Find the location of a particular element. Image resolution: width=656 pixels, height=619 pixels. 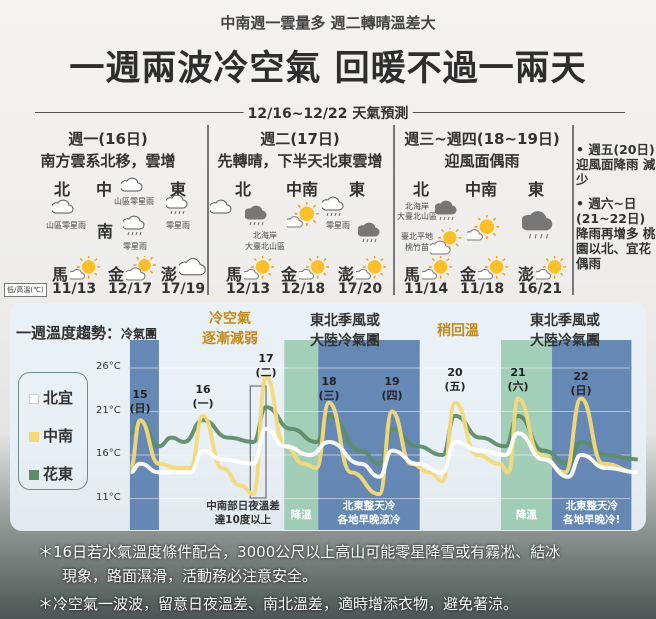

panel1-summary: 南方雲系北移，雲增 is located at coordinates (108, 161).